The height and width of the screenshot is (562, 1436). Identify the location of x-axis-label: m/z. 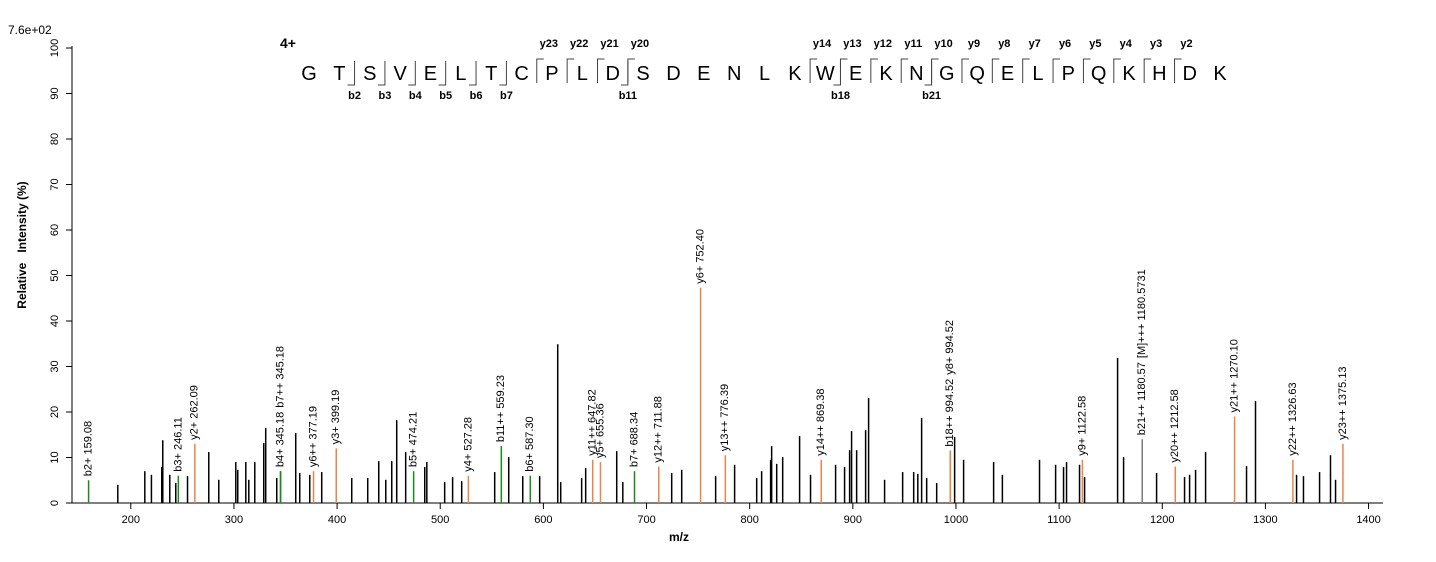
(679, 537).